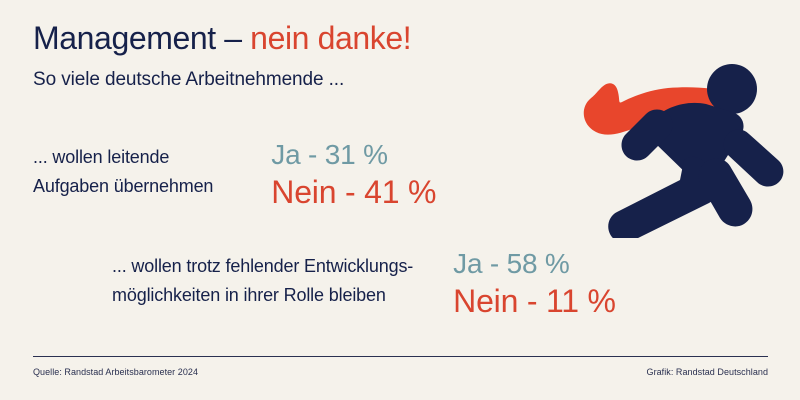 Image resolution: width=800 pixels, height=400 pixels. Describe the element at coordinates (115, 372) in the screenshot. I see `footer-source: Quelle: Randstad Arbeitsbarometer 2024` at that location.